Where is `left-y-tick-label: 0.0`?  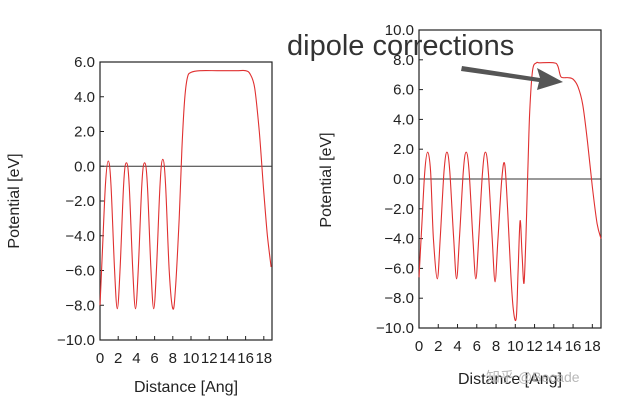
left-y-tick-label: 0.0 is located at coordinates (84, 166).